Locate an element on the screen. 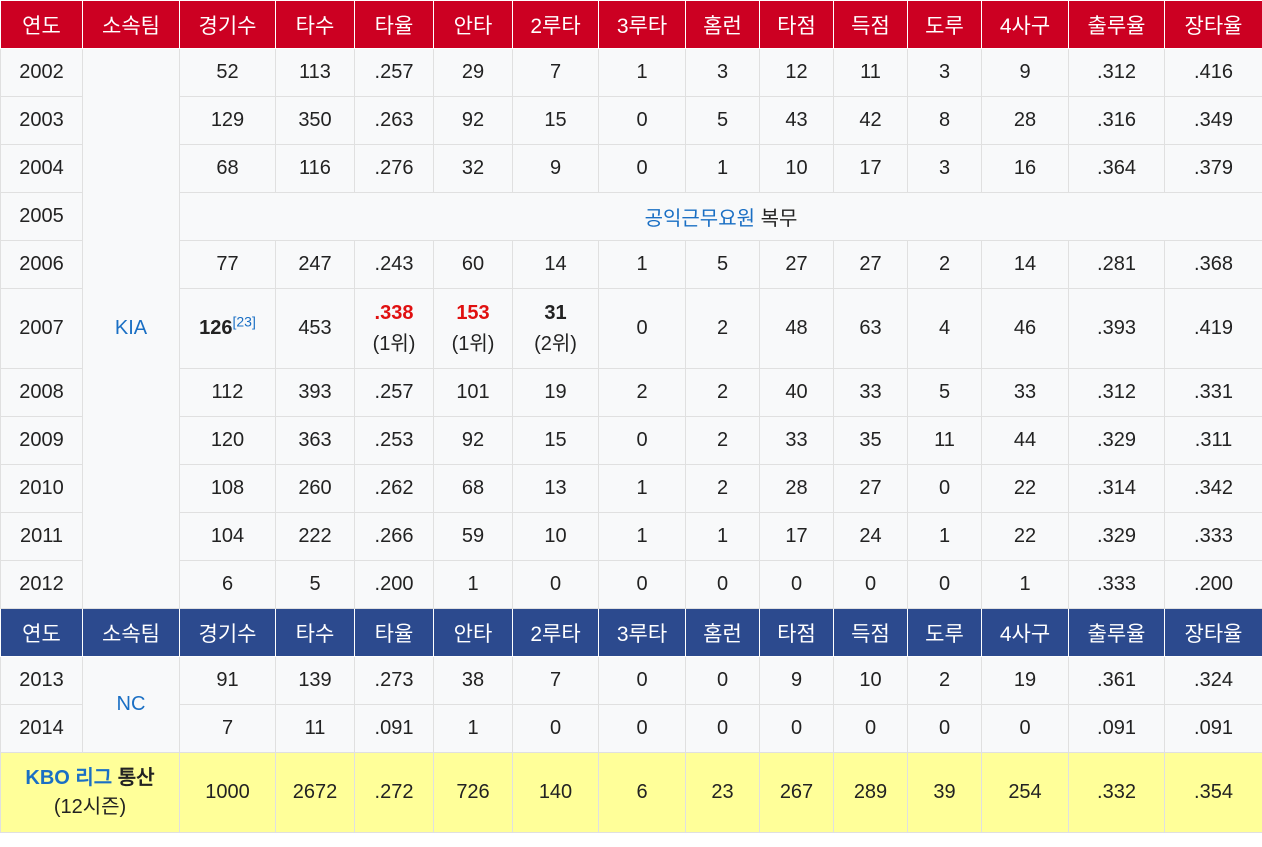 The image size is (1262, 847). cell-games: 126[23] is located at coordinates (227, 328).